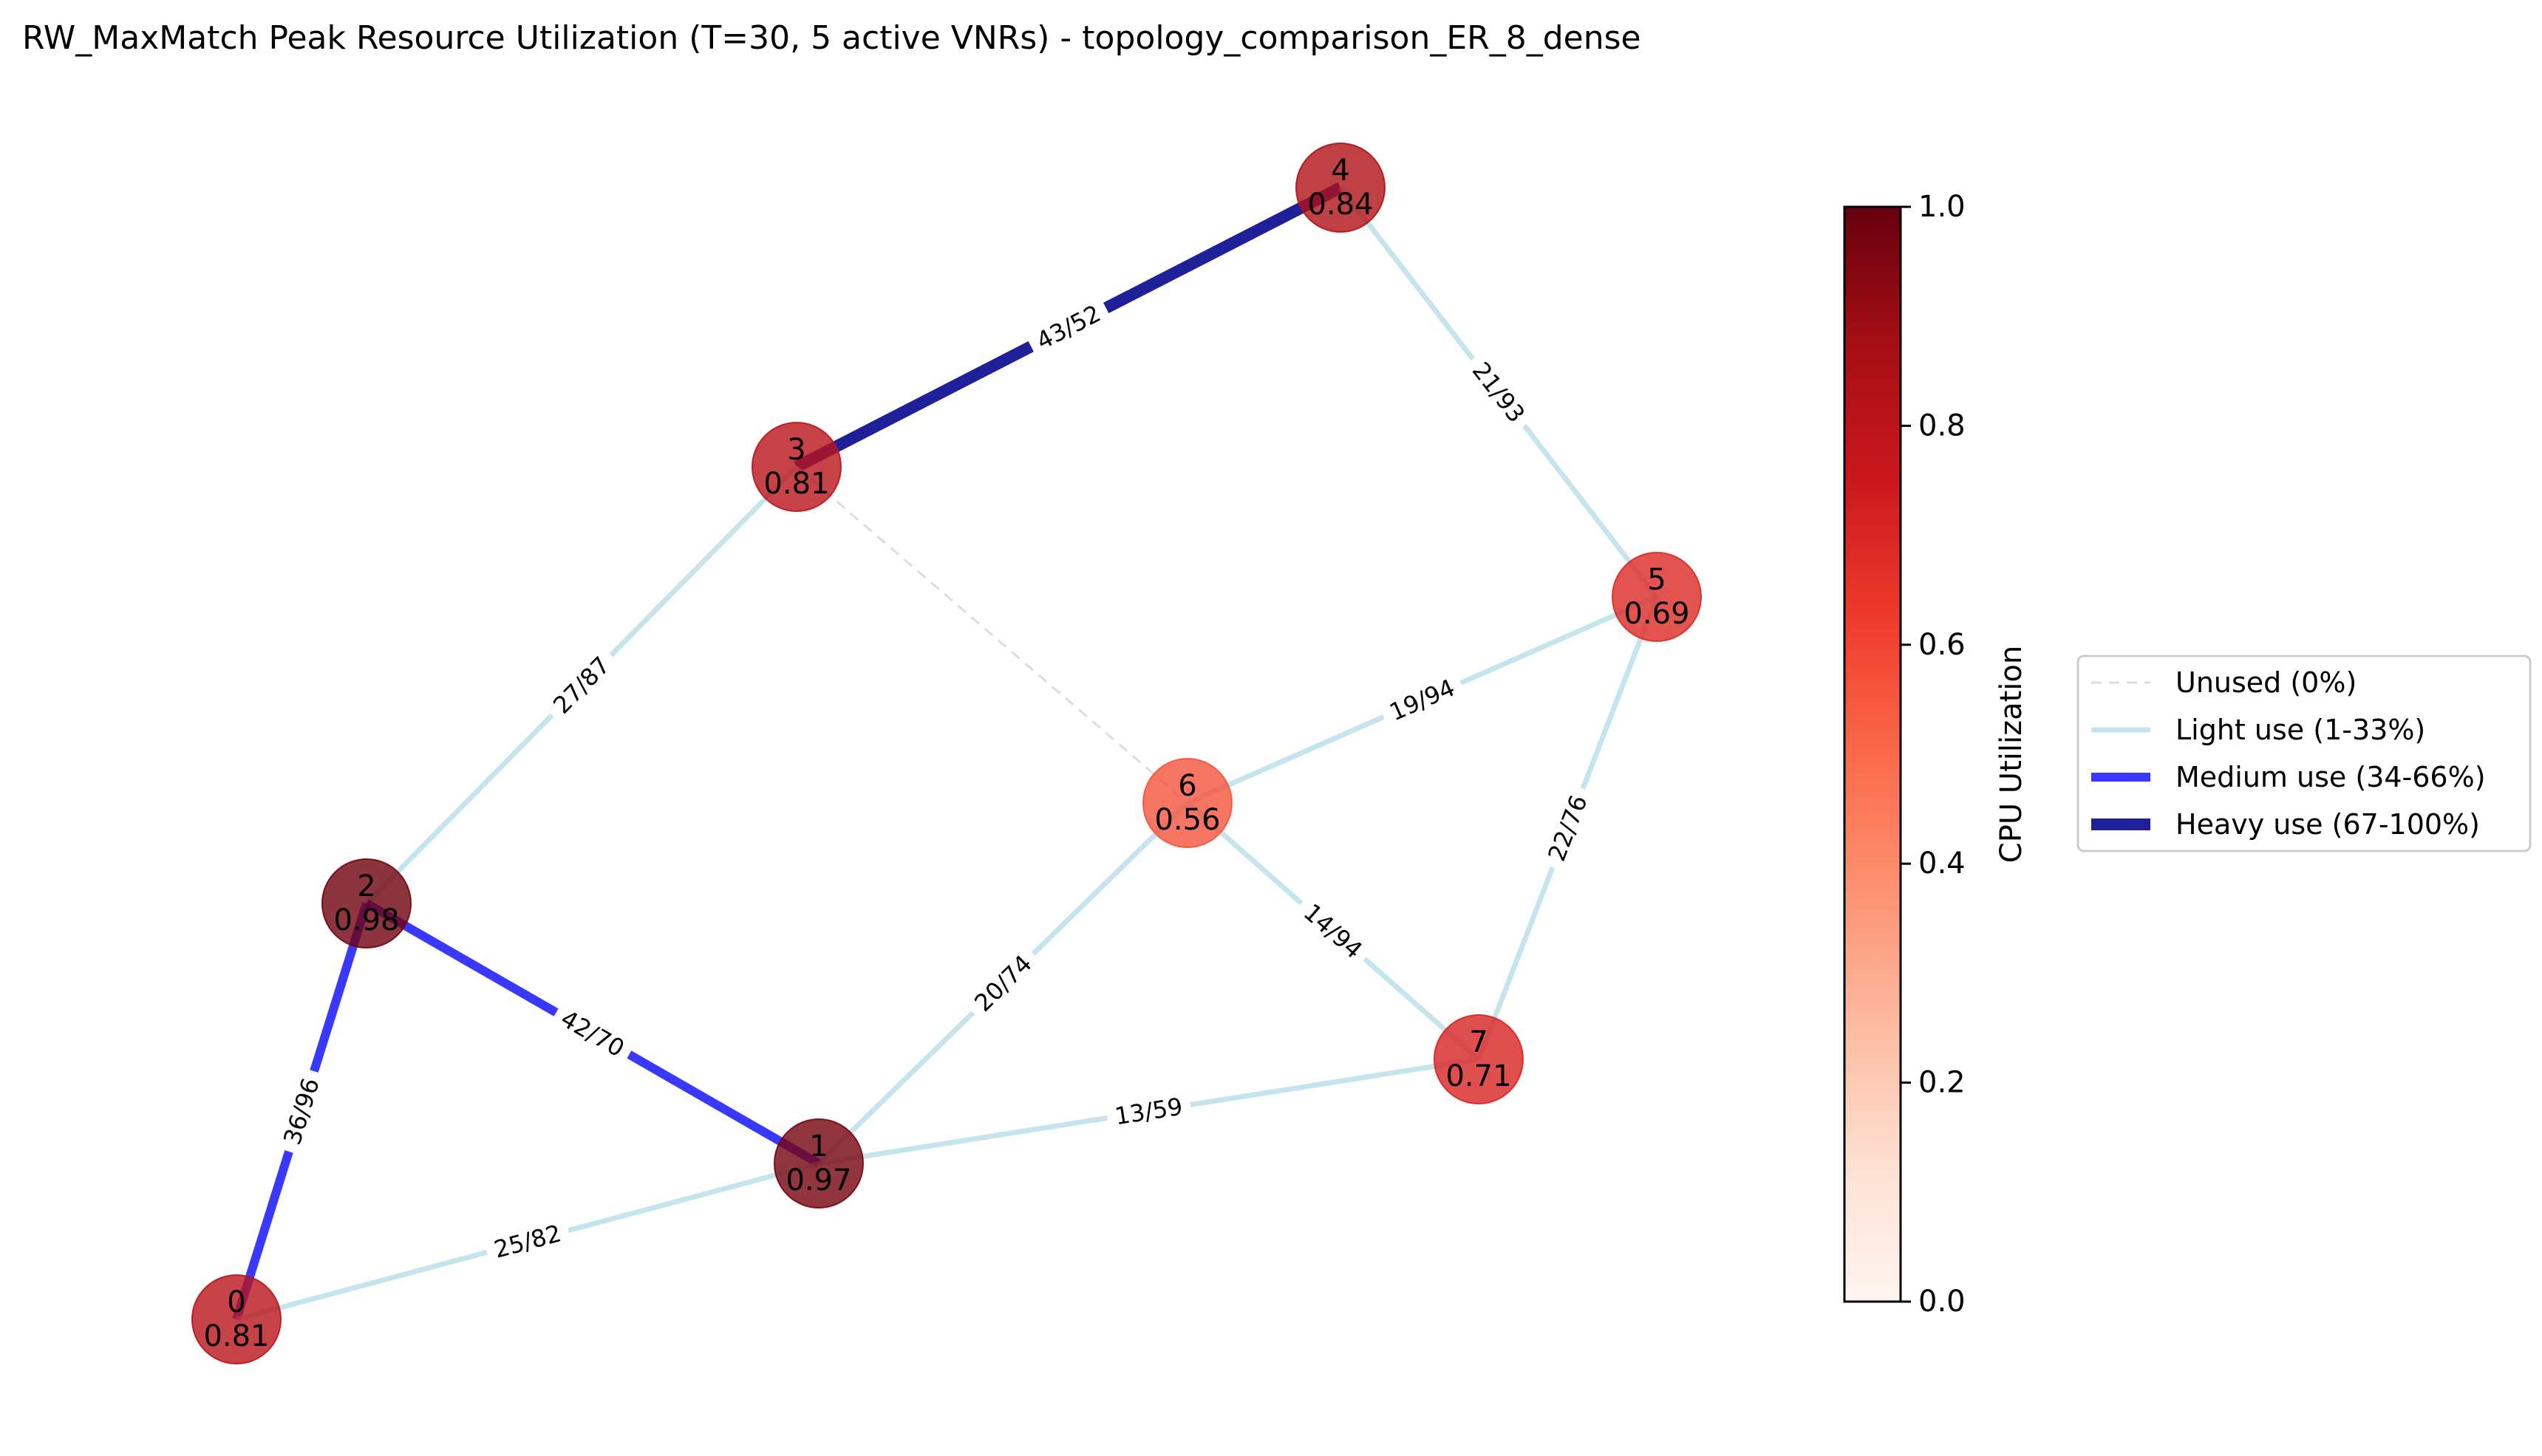 The width and height of the screenshot is (2542, 1456). What do you see at coordinates (1942, 645) in the screenshot?
I see `colorbar-tick-label: 0.6` at bounding box center [1942, 645].